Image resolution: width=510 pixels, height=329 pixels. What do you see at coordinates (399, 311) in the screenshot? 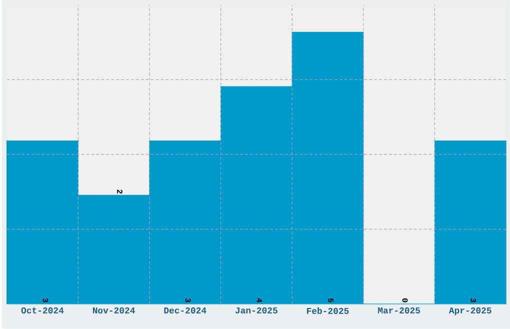
I see `x-tick-label: Mar-2025` at bounding box center [399, 311].